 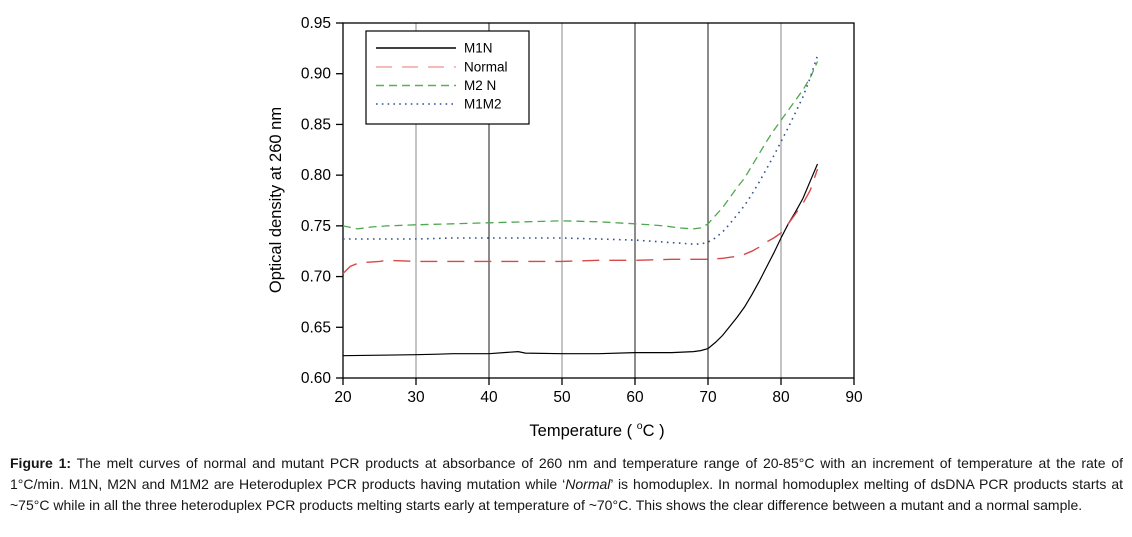 I want to click on figure-caption-label: Figure 1:, so click(x=41, y=463).